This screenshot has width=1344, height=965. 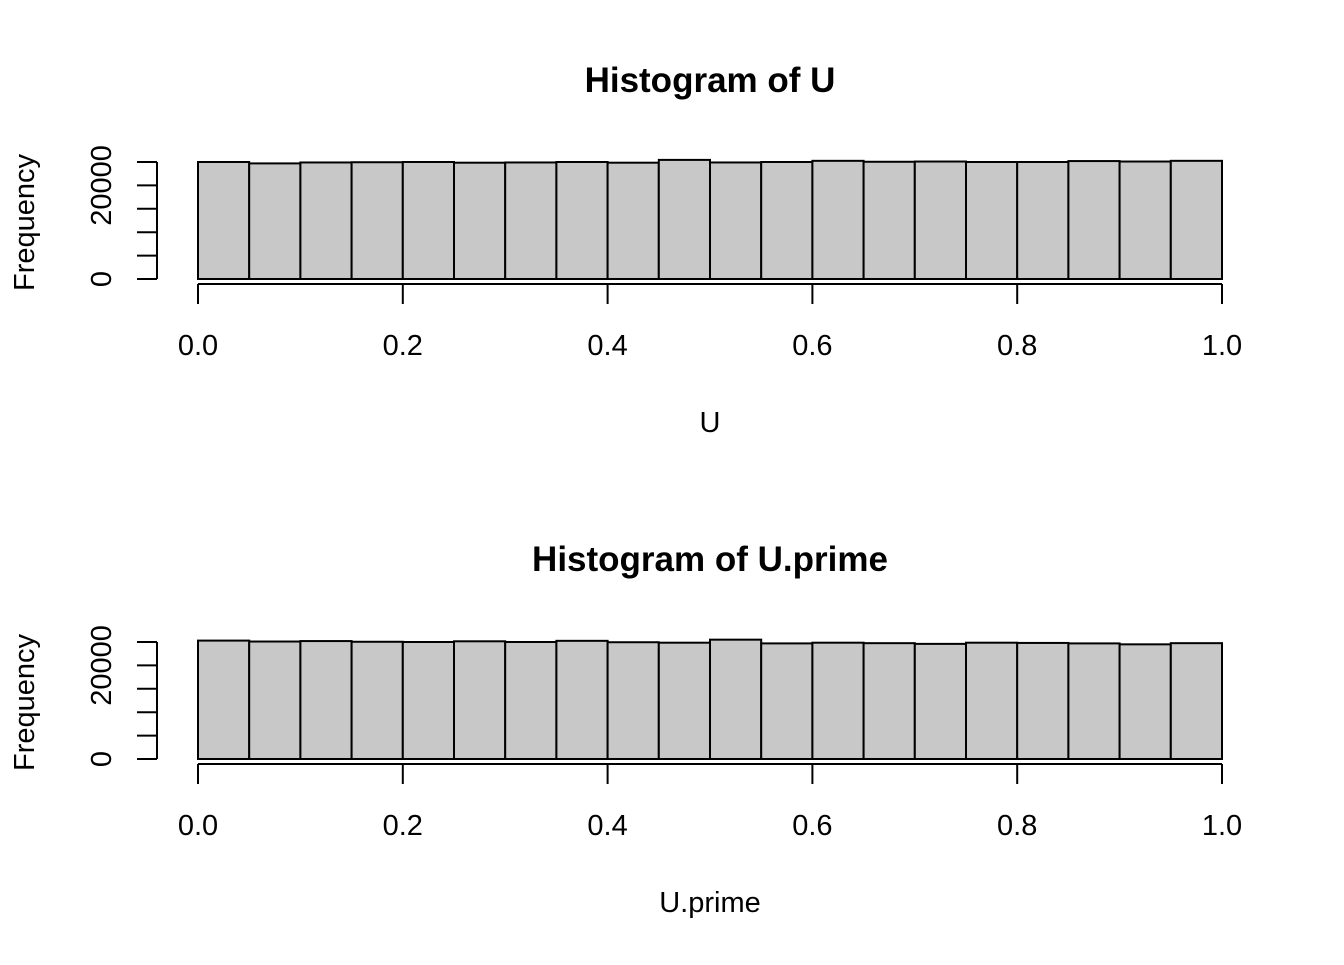 I want to click on chart-title: Histogram of U, so click(x=710, y=80).